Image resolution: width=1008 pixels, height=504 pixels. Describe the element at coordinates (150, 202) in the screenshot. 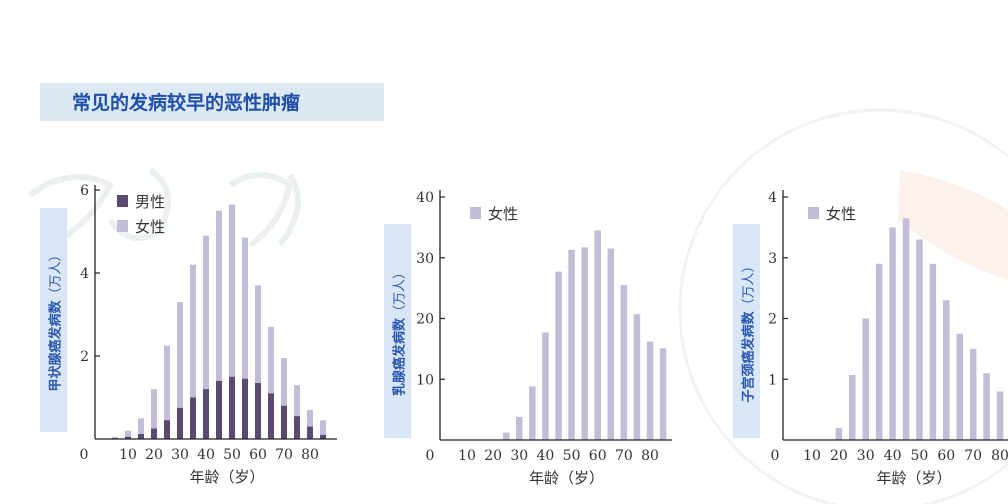

I see `legend-label: 男性` at that location.